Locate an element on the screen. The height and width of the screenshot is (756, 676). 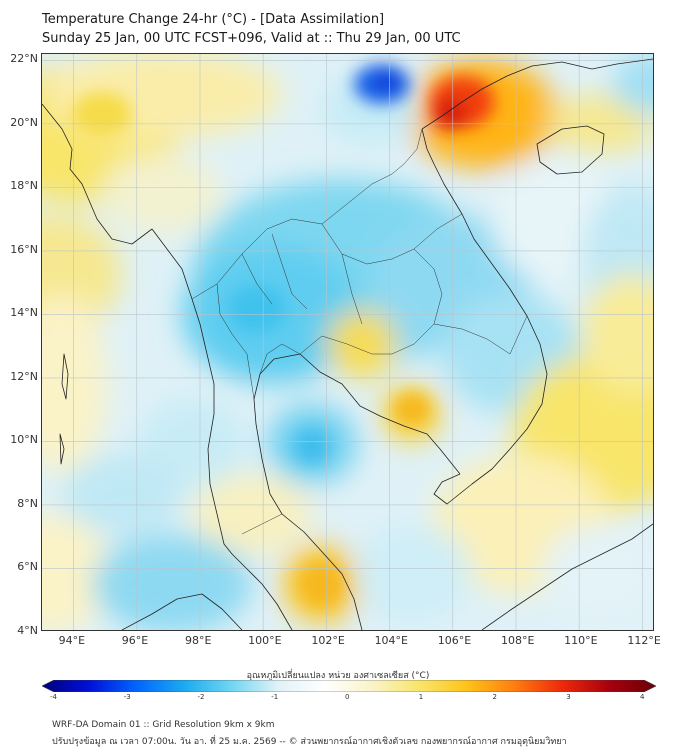
latitude-label: 8°N is located at coordinates (27, 503).